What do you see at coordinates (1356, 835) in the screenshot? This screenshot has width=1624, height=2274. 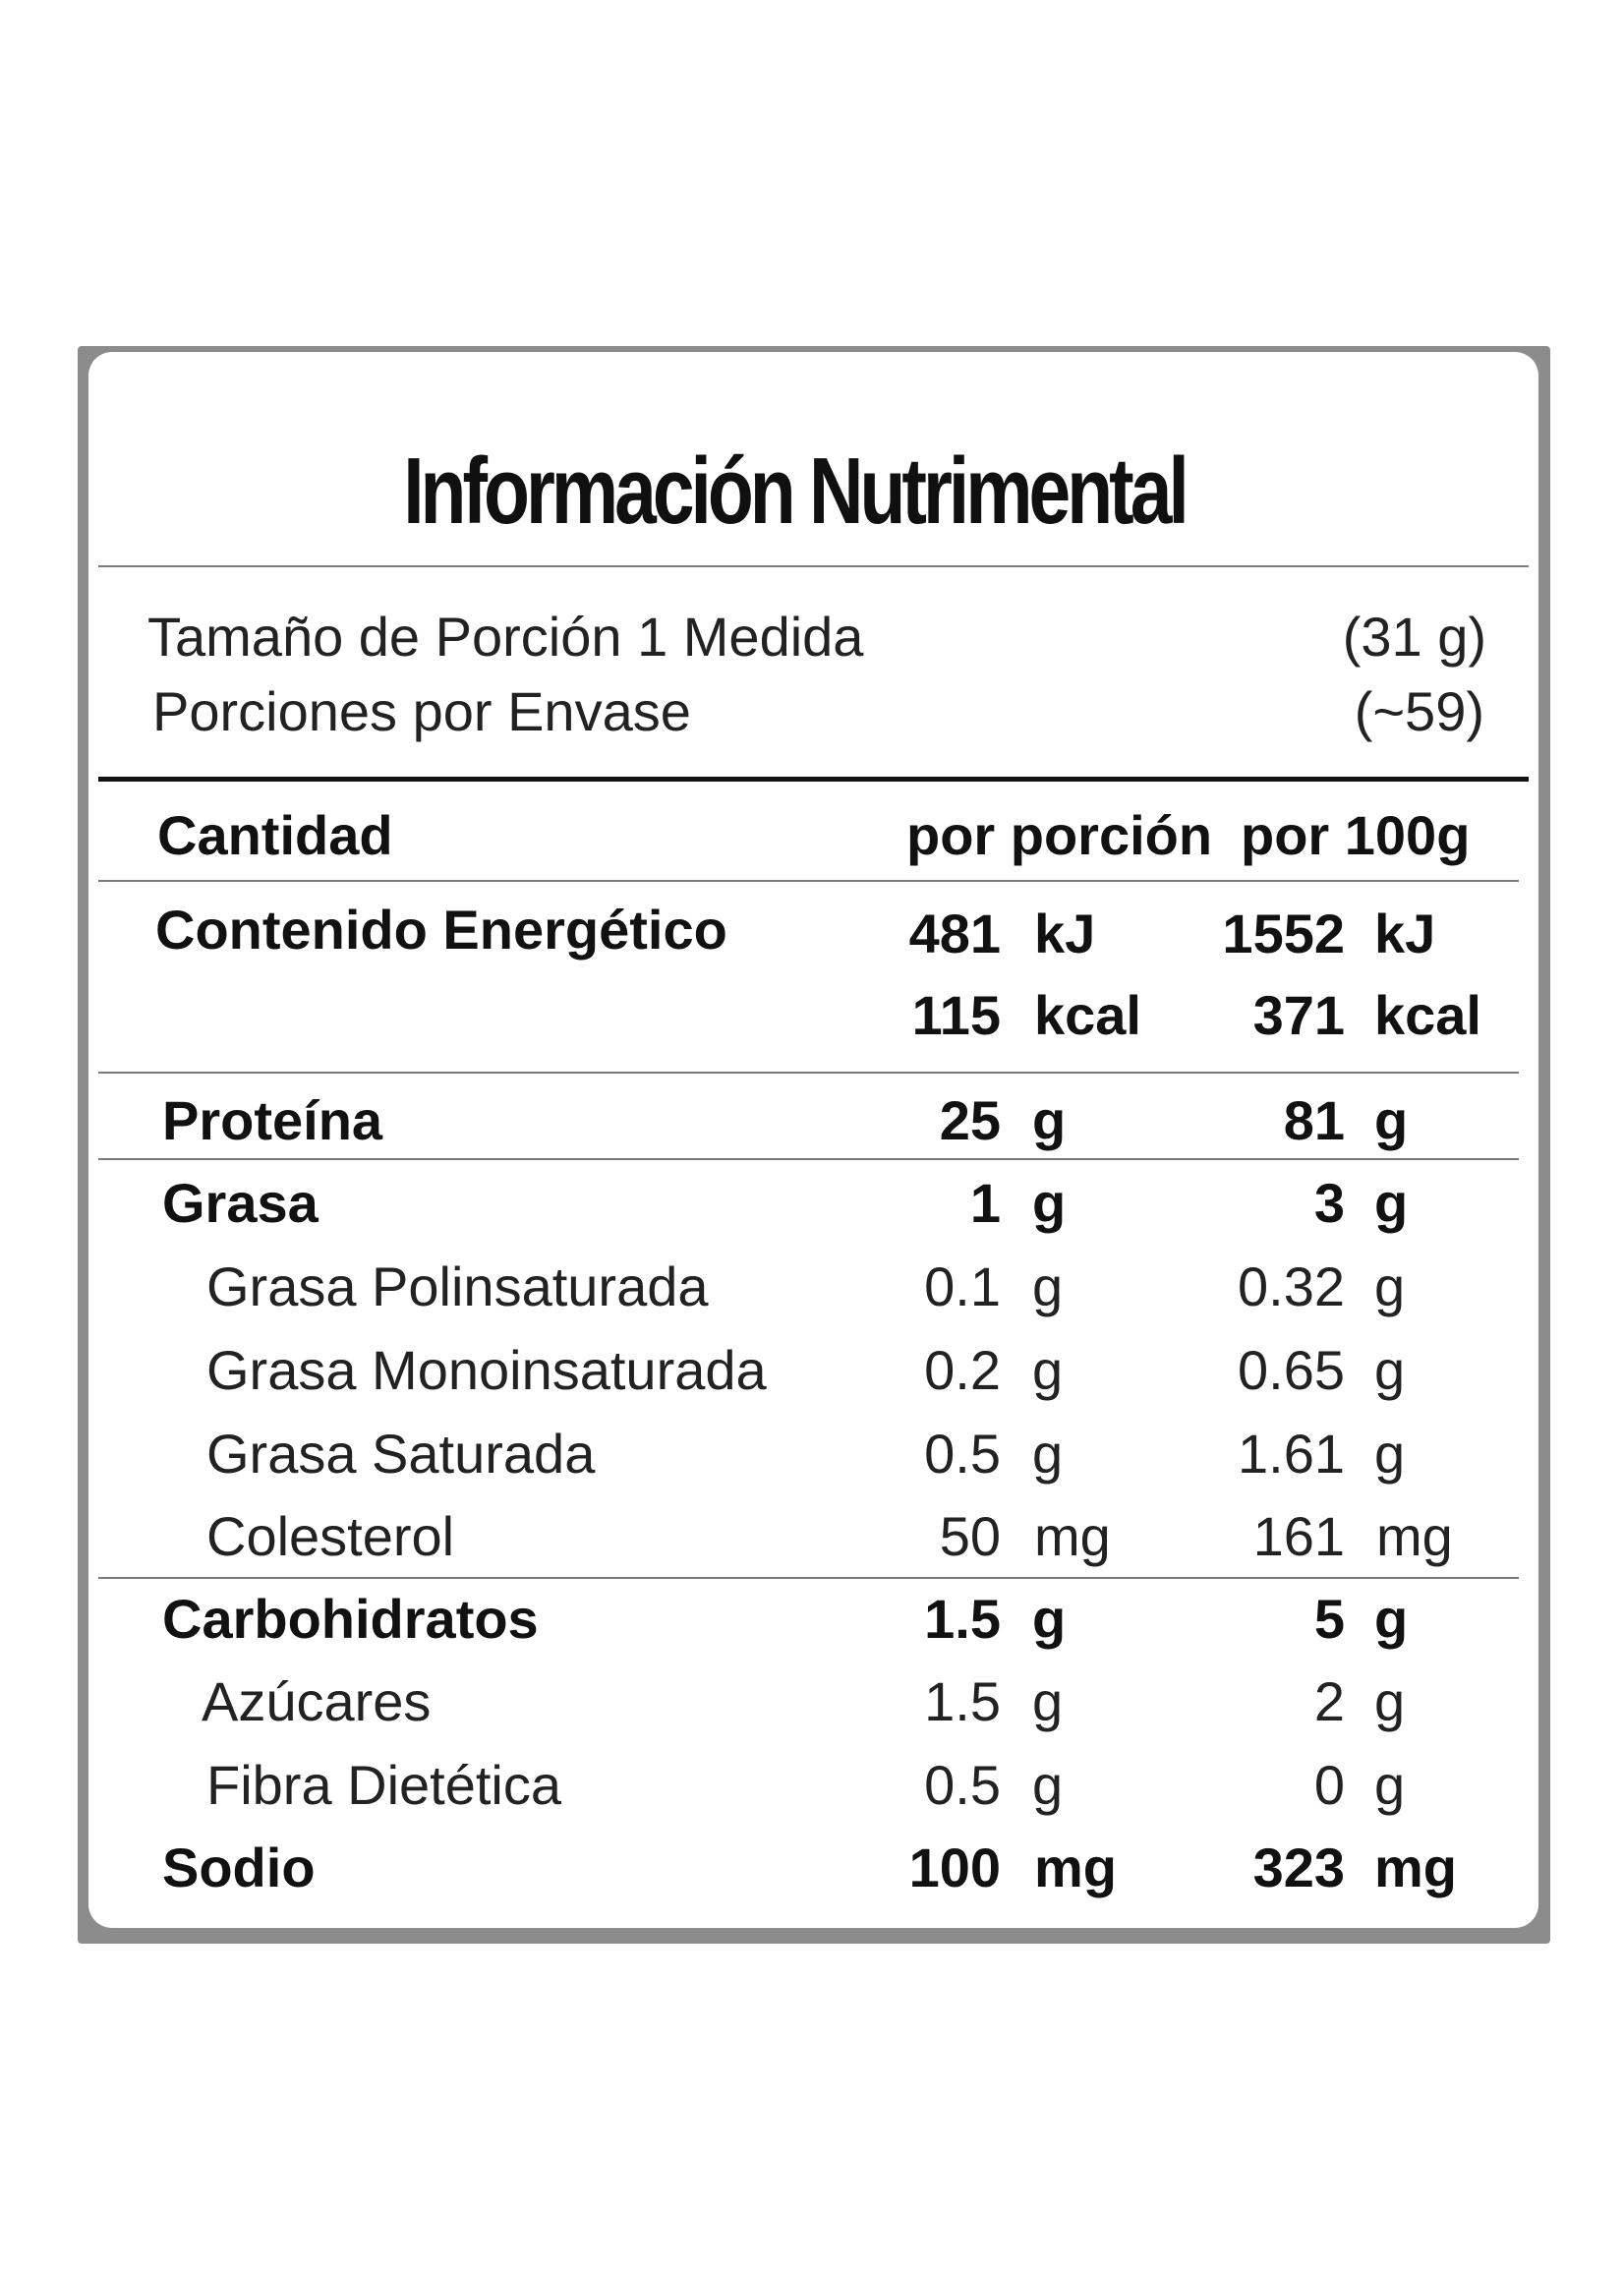 I see `column-header-per-100g: por 100g` at bounding box center [1356, 835].